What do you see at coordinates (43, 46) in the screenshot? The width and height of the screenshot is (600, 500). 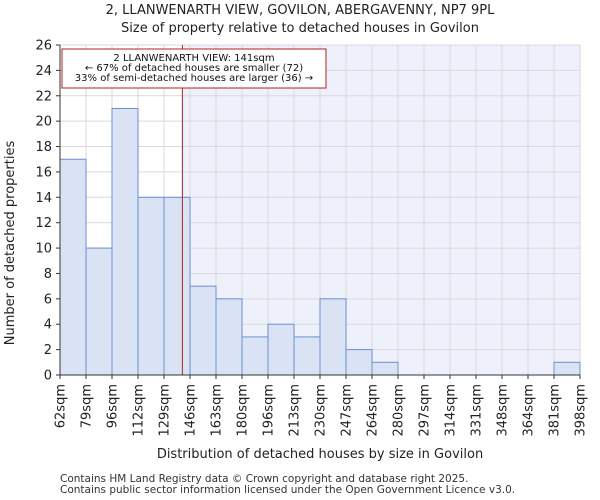 I see `y-tick-label: 26` at bounding box center [43, 46].